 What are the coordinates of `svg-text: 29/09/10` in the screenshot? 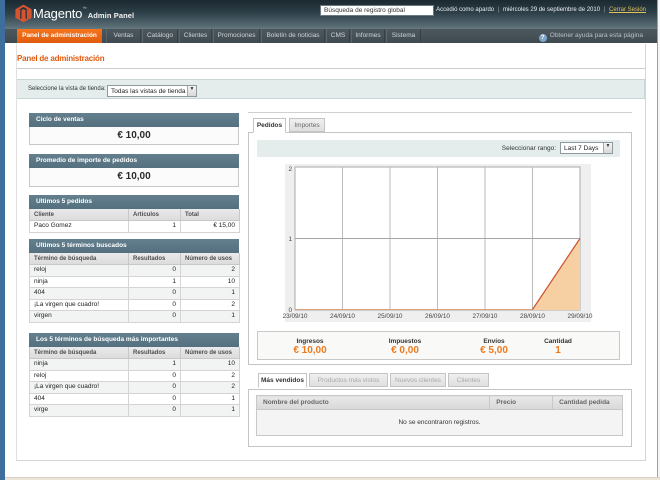 It's located at (580, 316).